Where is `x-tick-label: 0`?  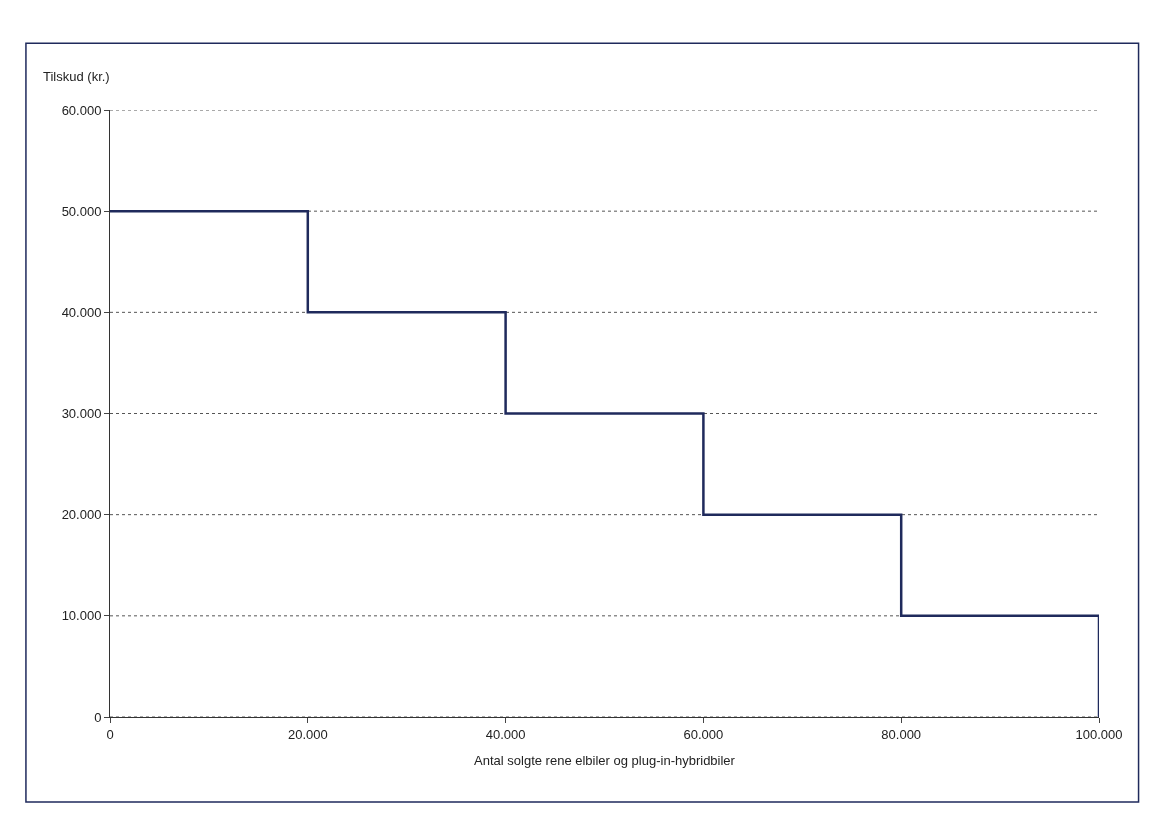 x-tick-label: 0 is located at coordinates (110, 734).